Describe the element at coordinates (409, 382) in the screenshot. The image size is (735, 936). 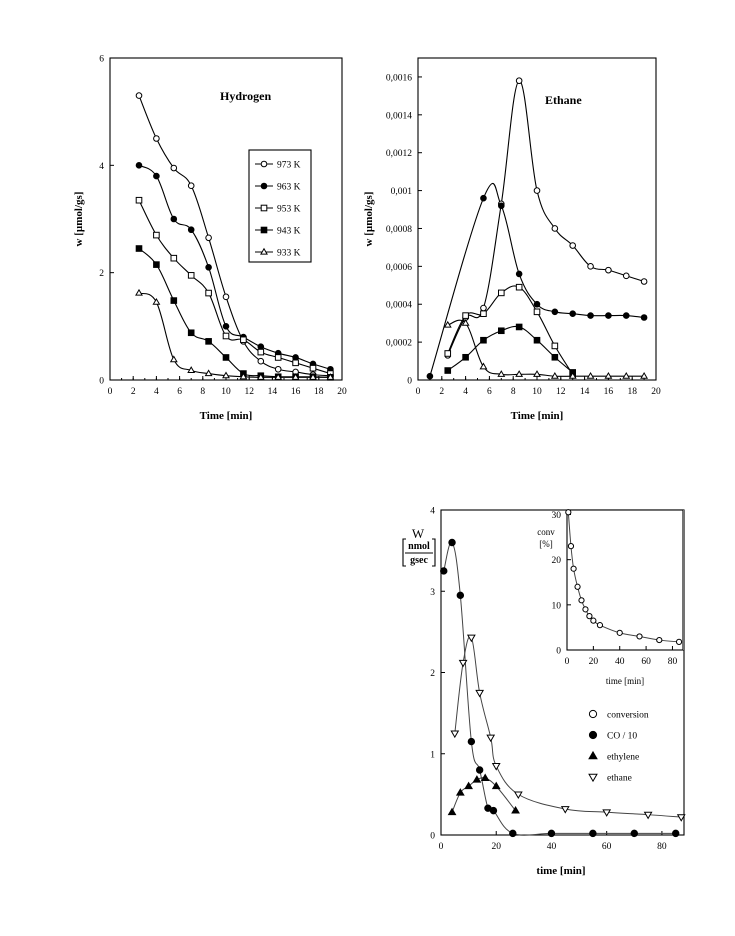
I see `ethane-y-tick-label: 0` at that location.